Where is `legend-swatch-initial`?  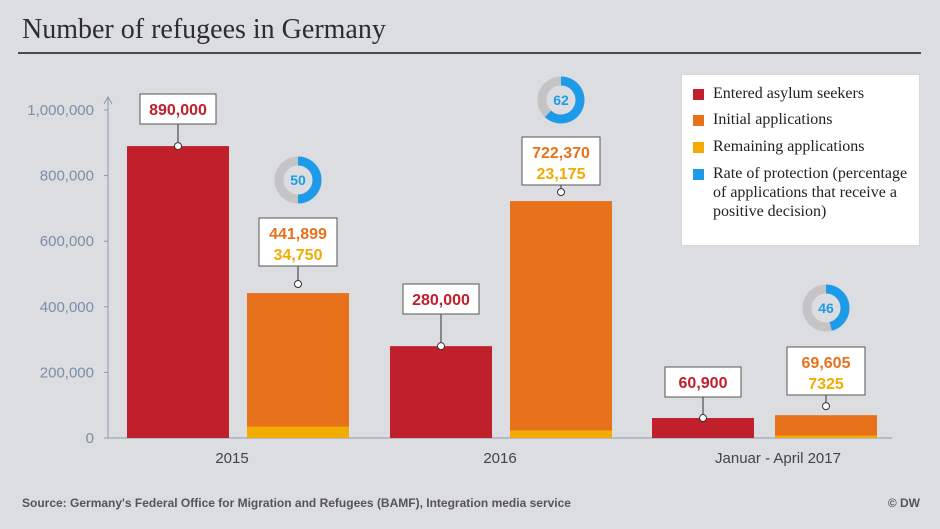 legend-swatch-initial is located at coordinates (698, 120).